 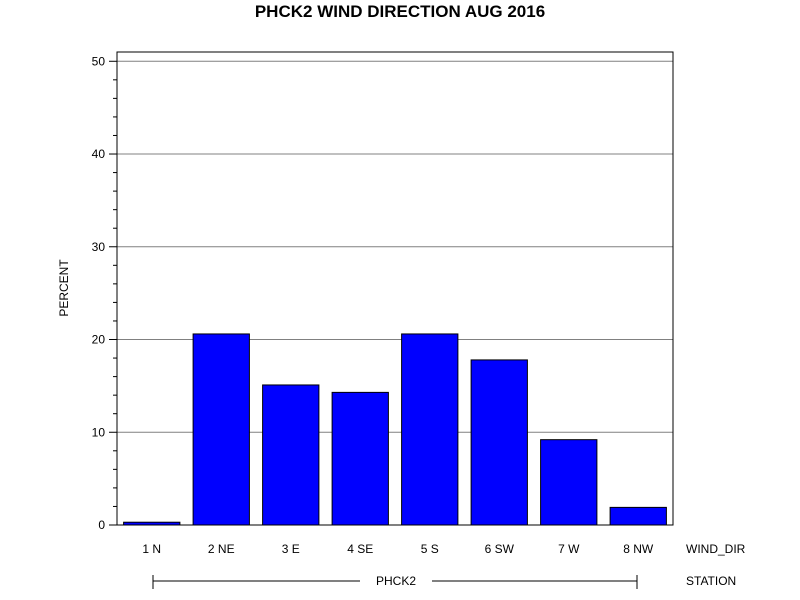 I want to click on x-axis-label: WIND_DIR, so click(x=716, y=549).